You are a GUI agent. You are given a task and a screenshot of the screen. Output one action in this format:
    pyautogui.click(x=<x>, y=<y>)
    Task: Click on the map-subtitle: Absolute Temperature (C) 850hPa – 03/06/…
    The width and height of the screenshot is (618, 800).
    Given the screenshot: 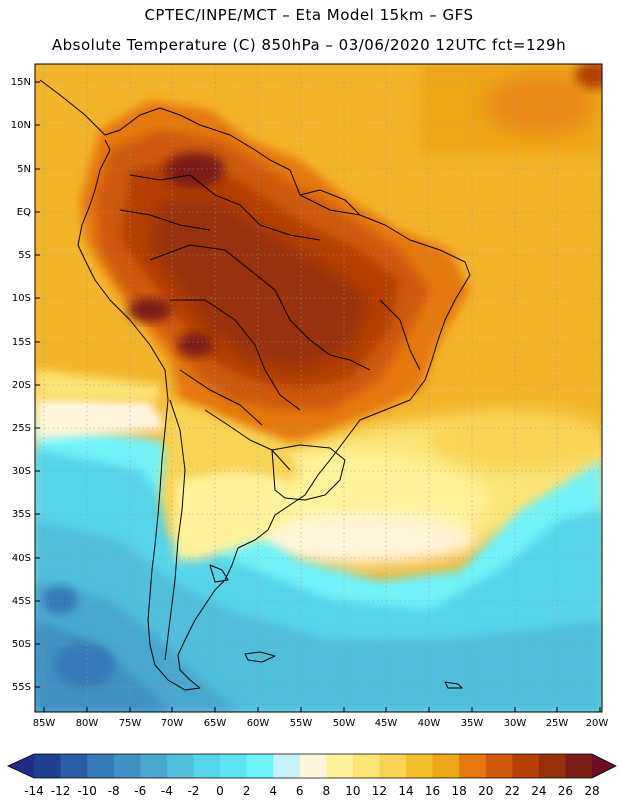 What is the action you would take?
    pyautogui.click(x=309, y=45)
    